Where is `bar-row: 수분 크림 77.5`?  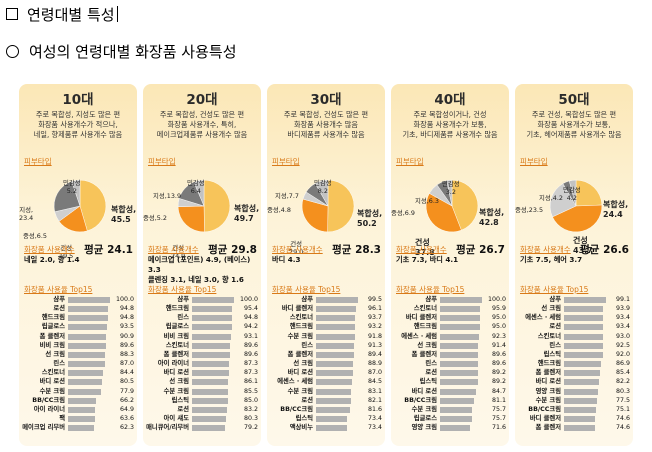
bar-row: 수분 크림 77.5 is located at coordinates (574, 401).